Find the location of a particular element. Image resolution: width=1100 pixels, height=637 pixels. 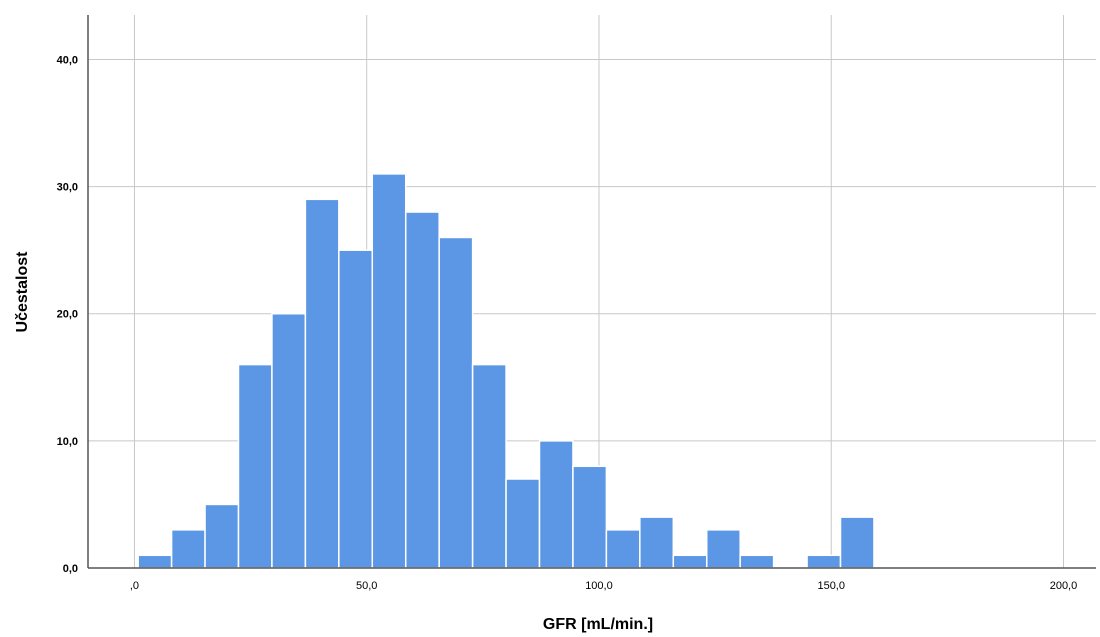

y-tick-label: 20,0 is located at coordinates (67, 315).